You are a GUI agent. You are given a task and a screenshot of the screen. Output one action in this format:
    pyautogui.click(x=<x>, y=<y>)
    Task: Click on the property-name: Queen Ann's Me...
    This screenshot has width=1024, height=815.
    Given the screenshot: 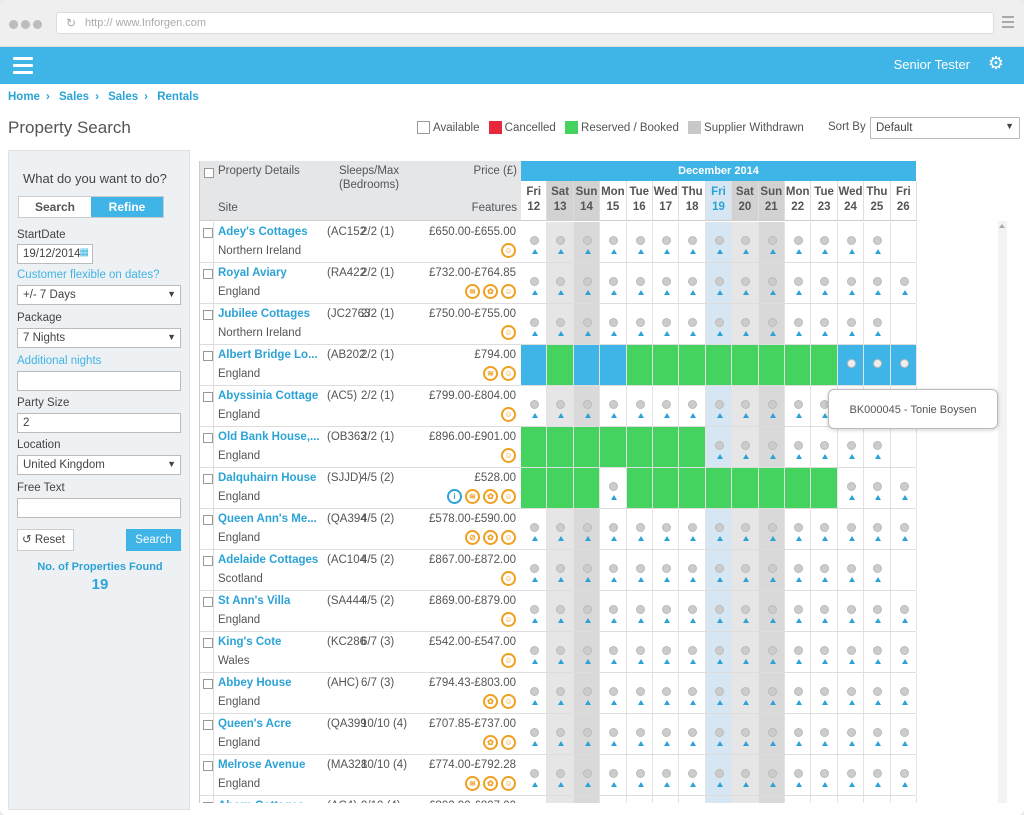 What is the action you would take?
    pyautogui.click(x=267, y=519)
    